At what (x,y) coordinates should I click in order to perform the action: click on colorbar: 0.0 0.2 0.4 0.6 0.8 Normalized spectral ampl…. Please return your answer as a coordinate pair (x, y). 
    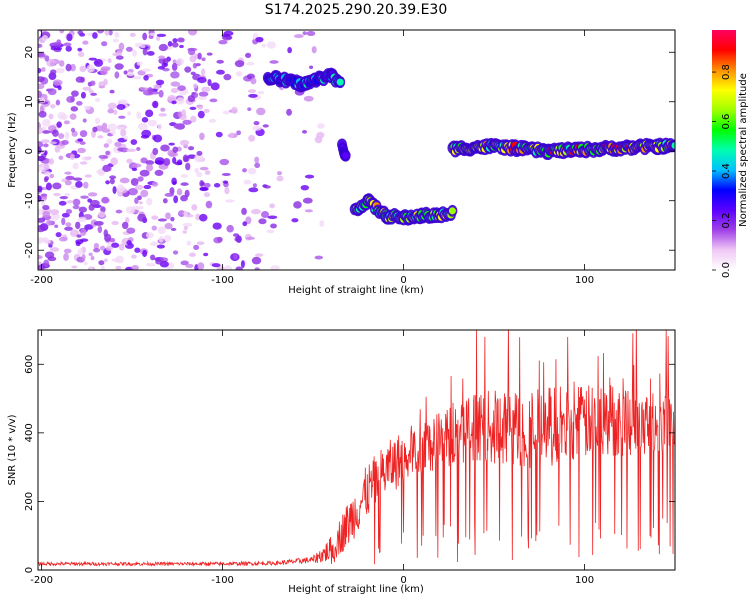
    Looking at the image, I should click on (730, 154).